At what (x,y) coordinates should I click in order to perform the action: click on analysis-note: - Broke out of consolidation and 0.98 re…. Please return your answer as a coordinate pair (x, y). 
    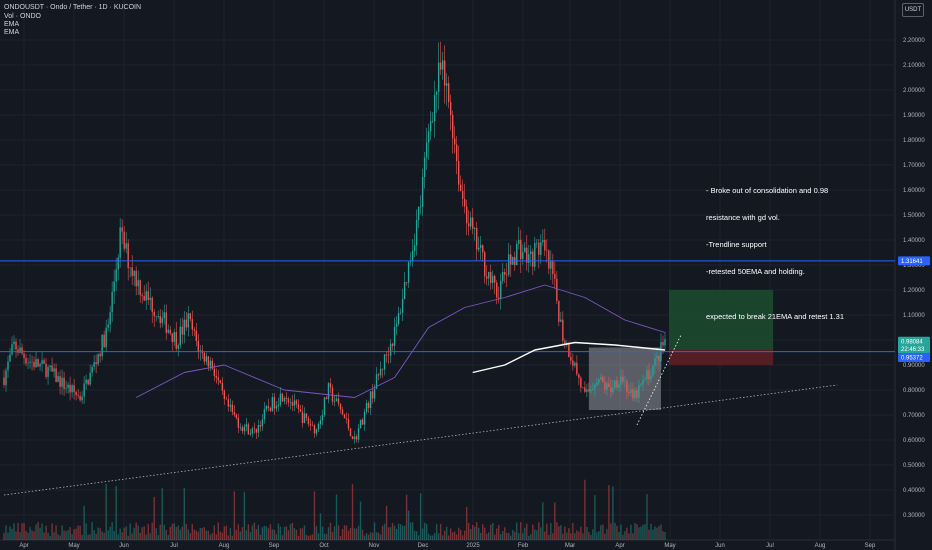
    Looking at the image, I should click on (775, 249).